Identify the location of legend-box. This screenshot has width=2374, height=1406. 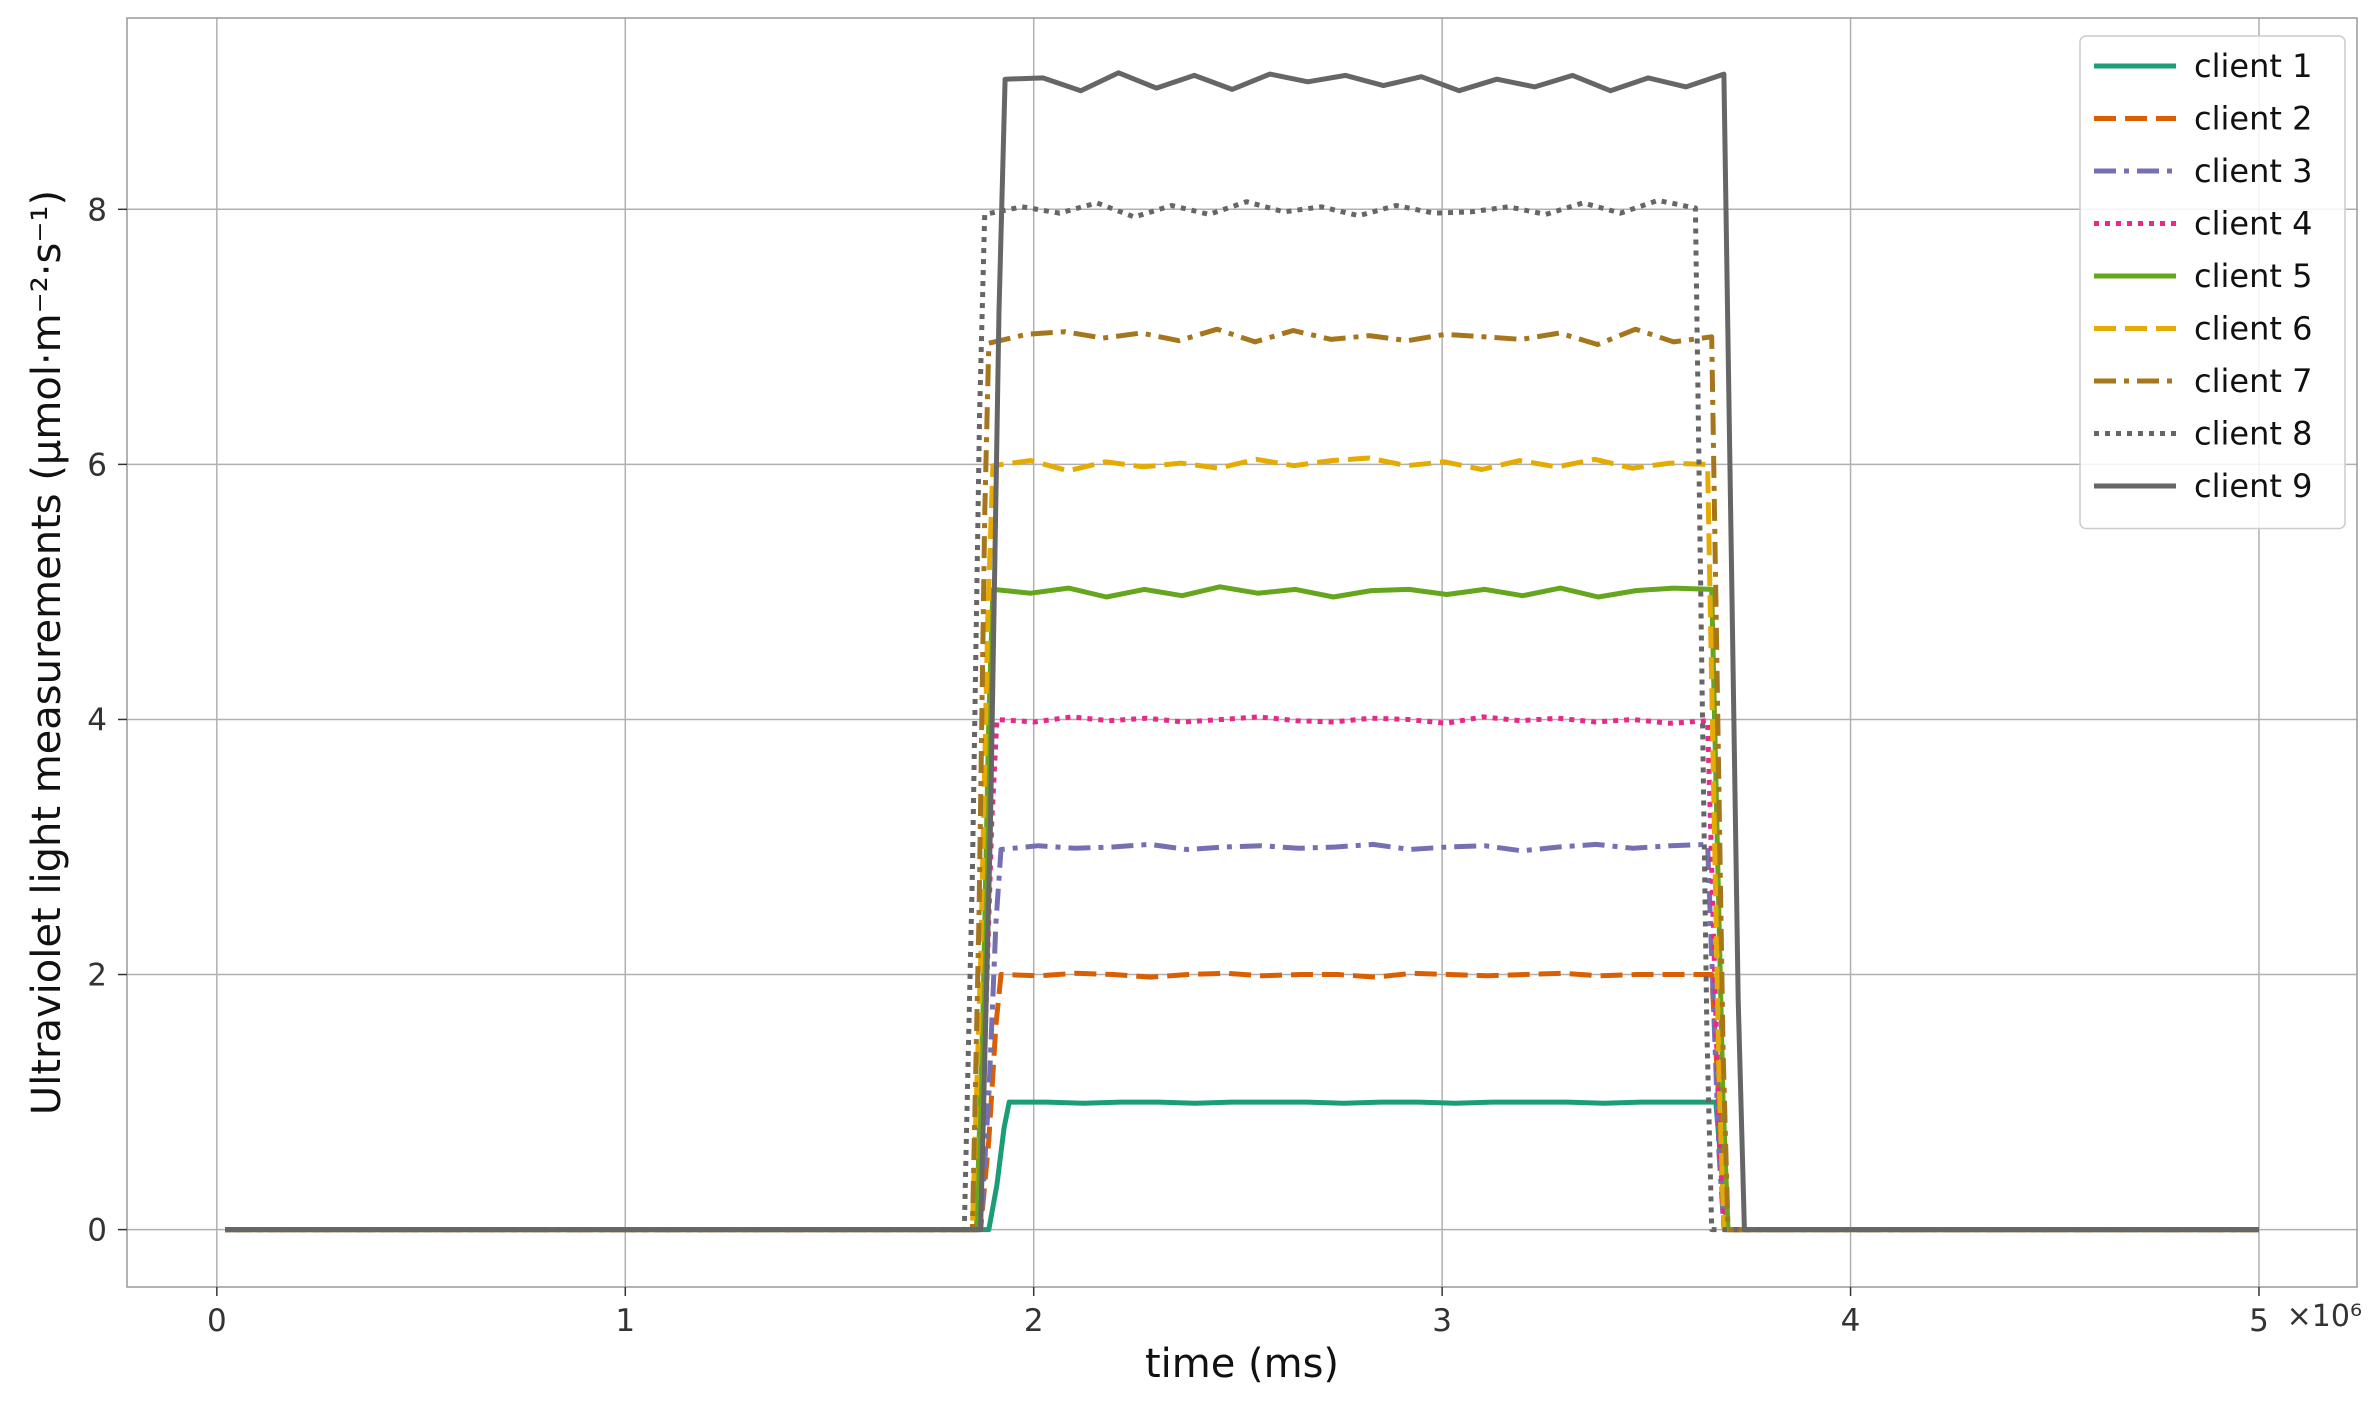
(2212, 282).